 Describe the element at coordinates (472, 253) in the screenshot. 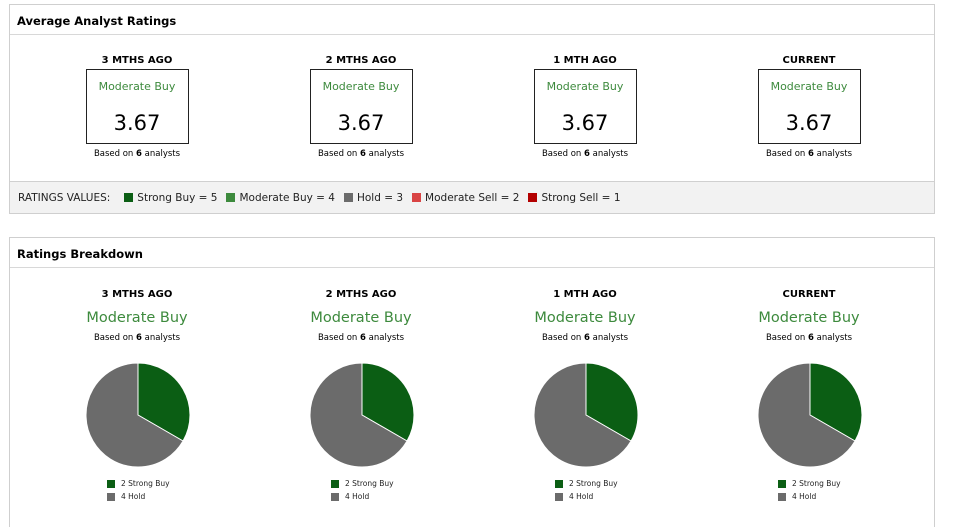

I see `ratings-breakdown-title: Ratings Breakdown` at that location.